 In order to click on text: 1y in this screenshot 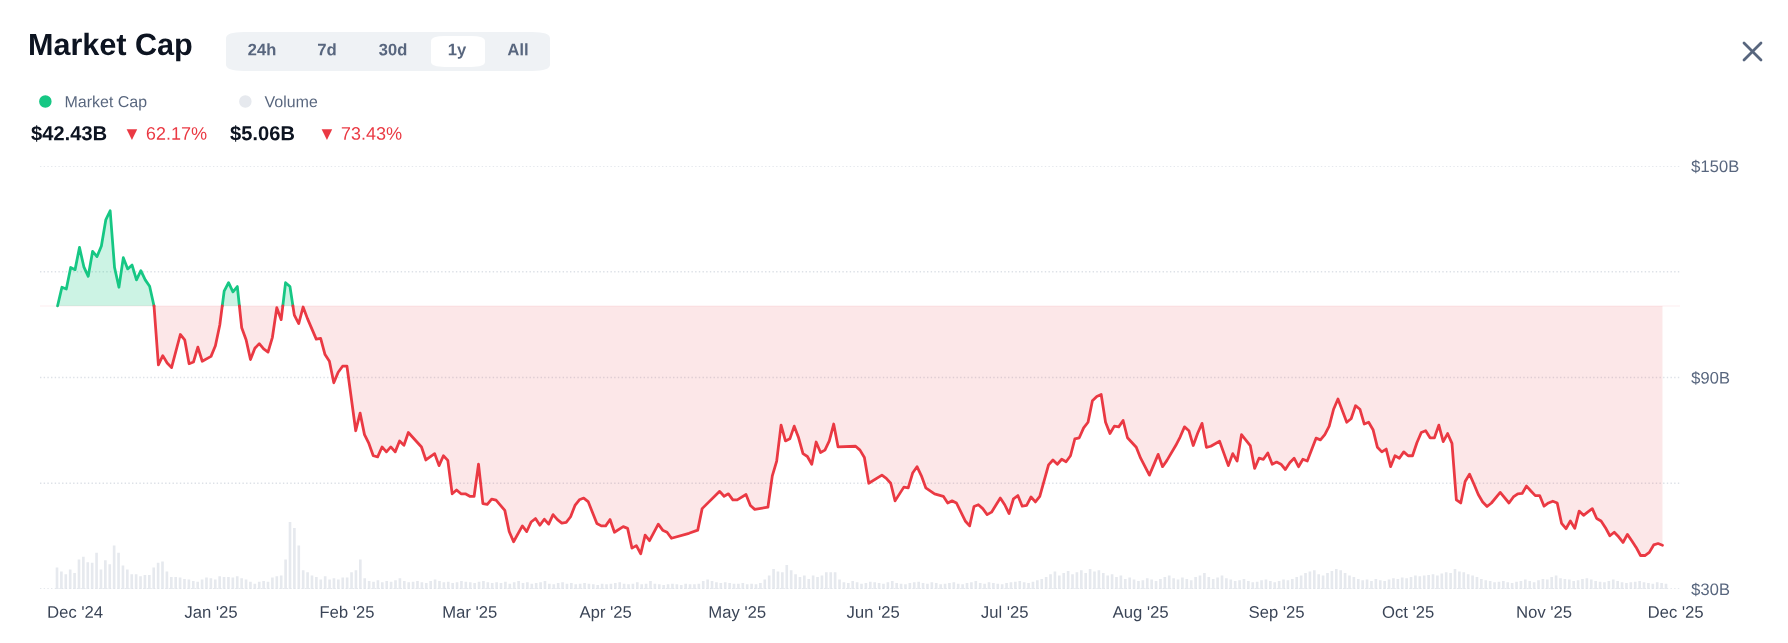, I will do `click(457, 51)`.